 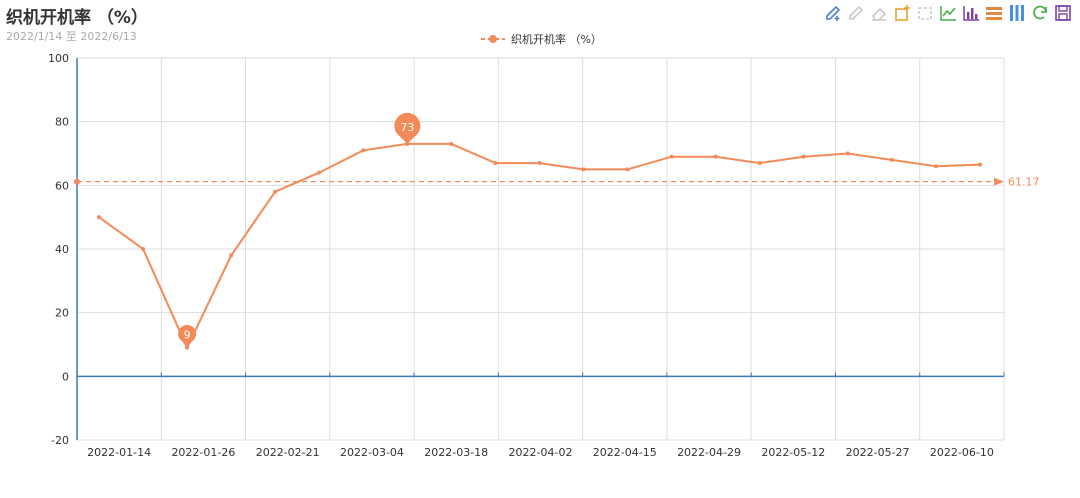 What do you see at coordinates (556, 39) in the screenshot?
I see `legend-label: 织机开机率 （%）` at bounding box center [556, 39].